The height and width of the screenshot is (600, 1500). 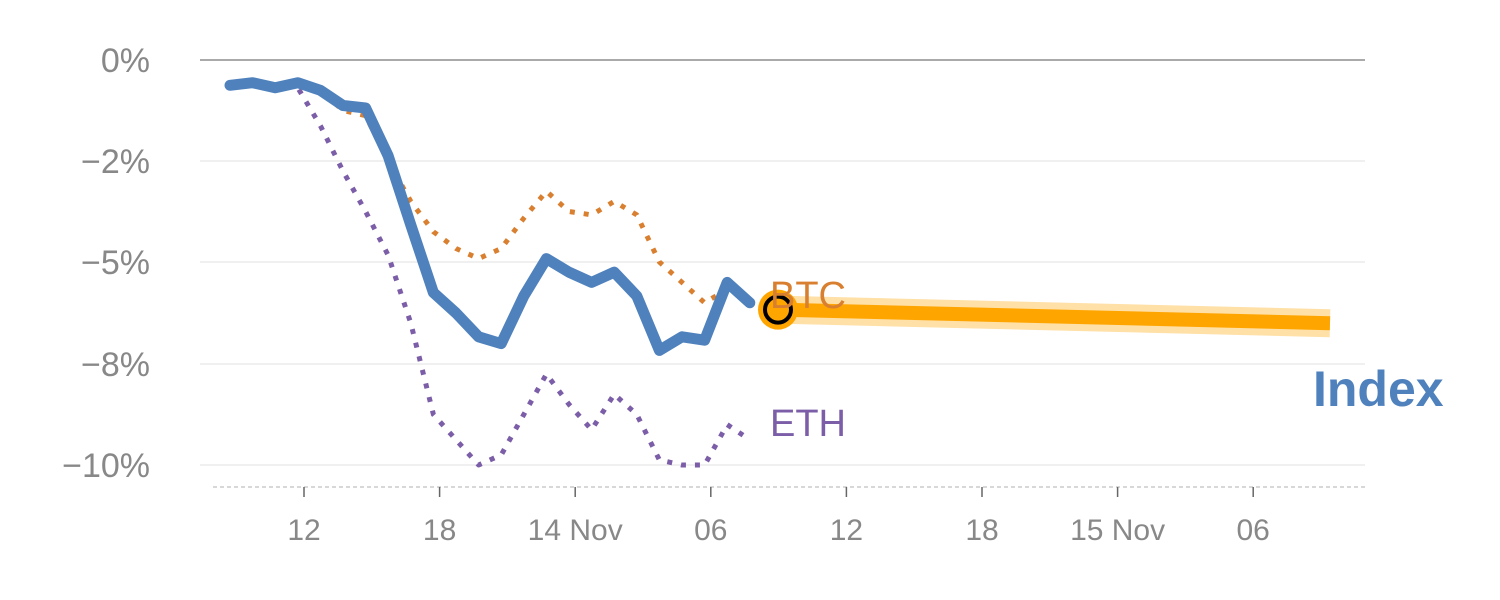 What do you see at coordinates (1107, 360) in the screenshot?
I see `label-layer: BTC ETH Index` at bounding box center [1107, 360].